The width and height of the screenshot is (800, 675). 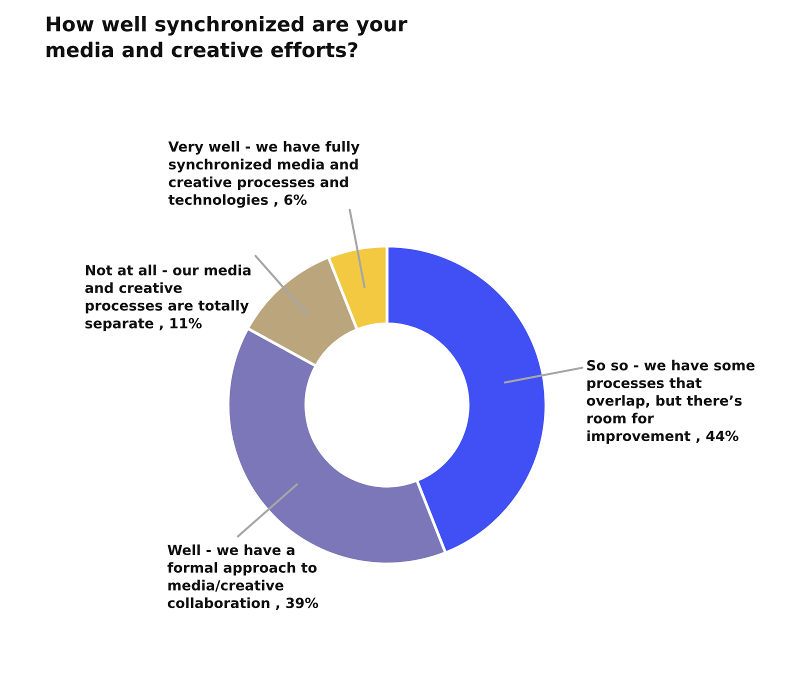 I want to click on slice-label: Well - we have a formal approach to media/creative collaboration , 39%, so click(x=242, y=577).